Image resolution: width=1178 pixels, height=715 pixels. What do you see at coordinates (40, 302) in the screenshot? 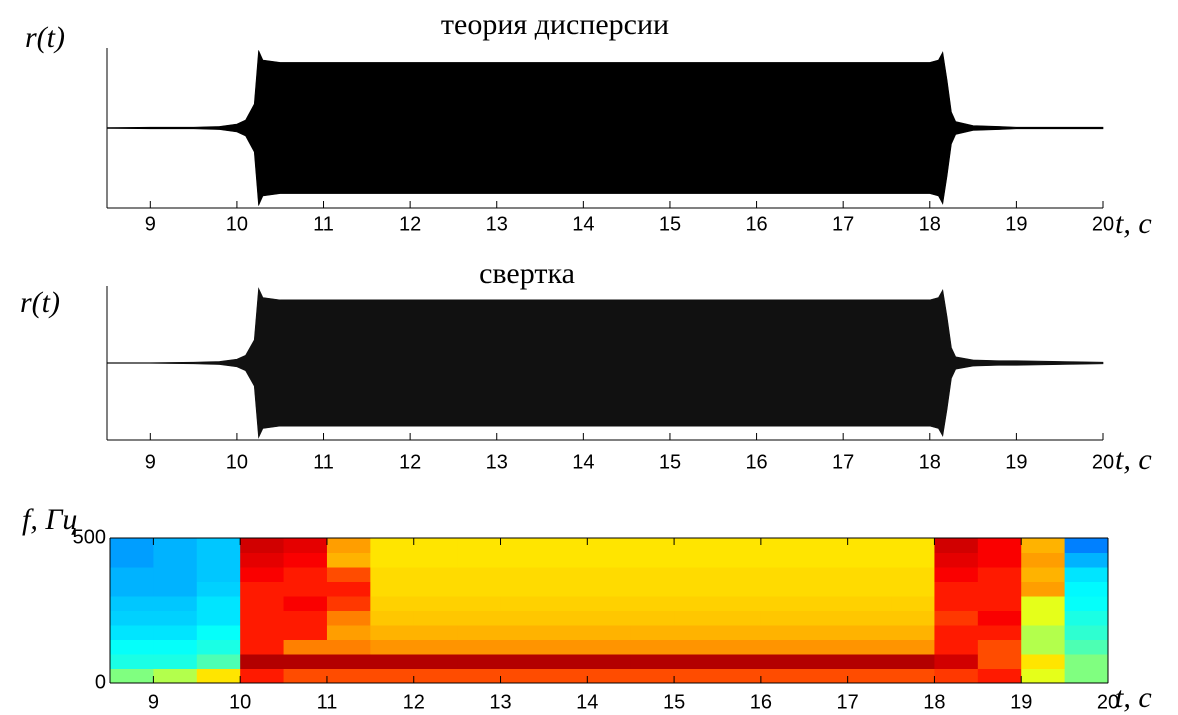
I see `y-axis-label: r(t)` at bounding box center [40, 302].